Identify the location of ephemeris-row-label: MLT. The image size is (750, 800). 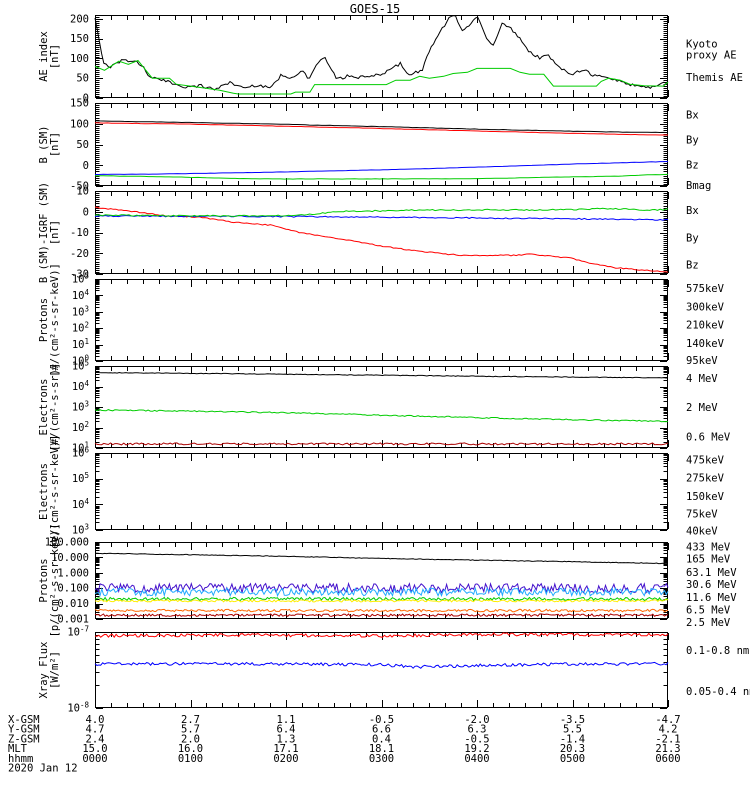
(18, 749).